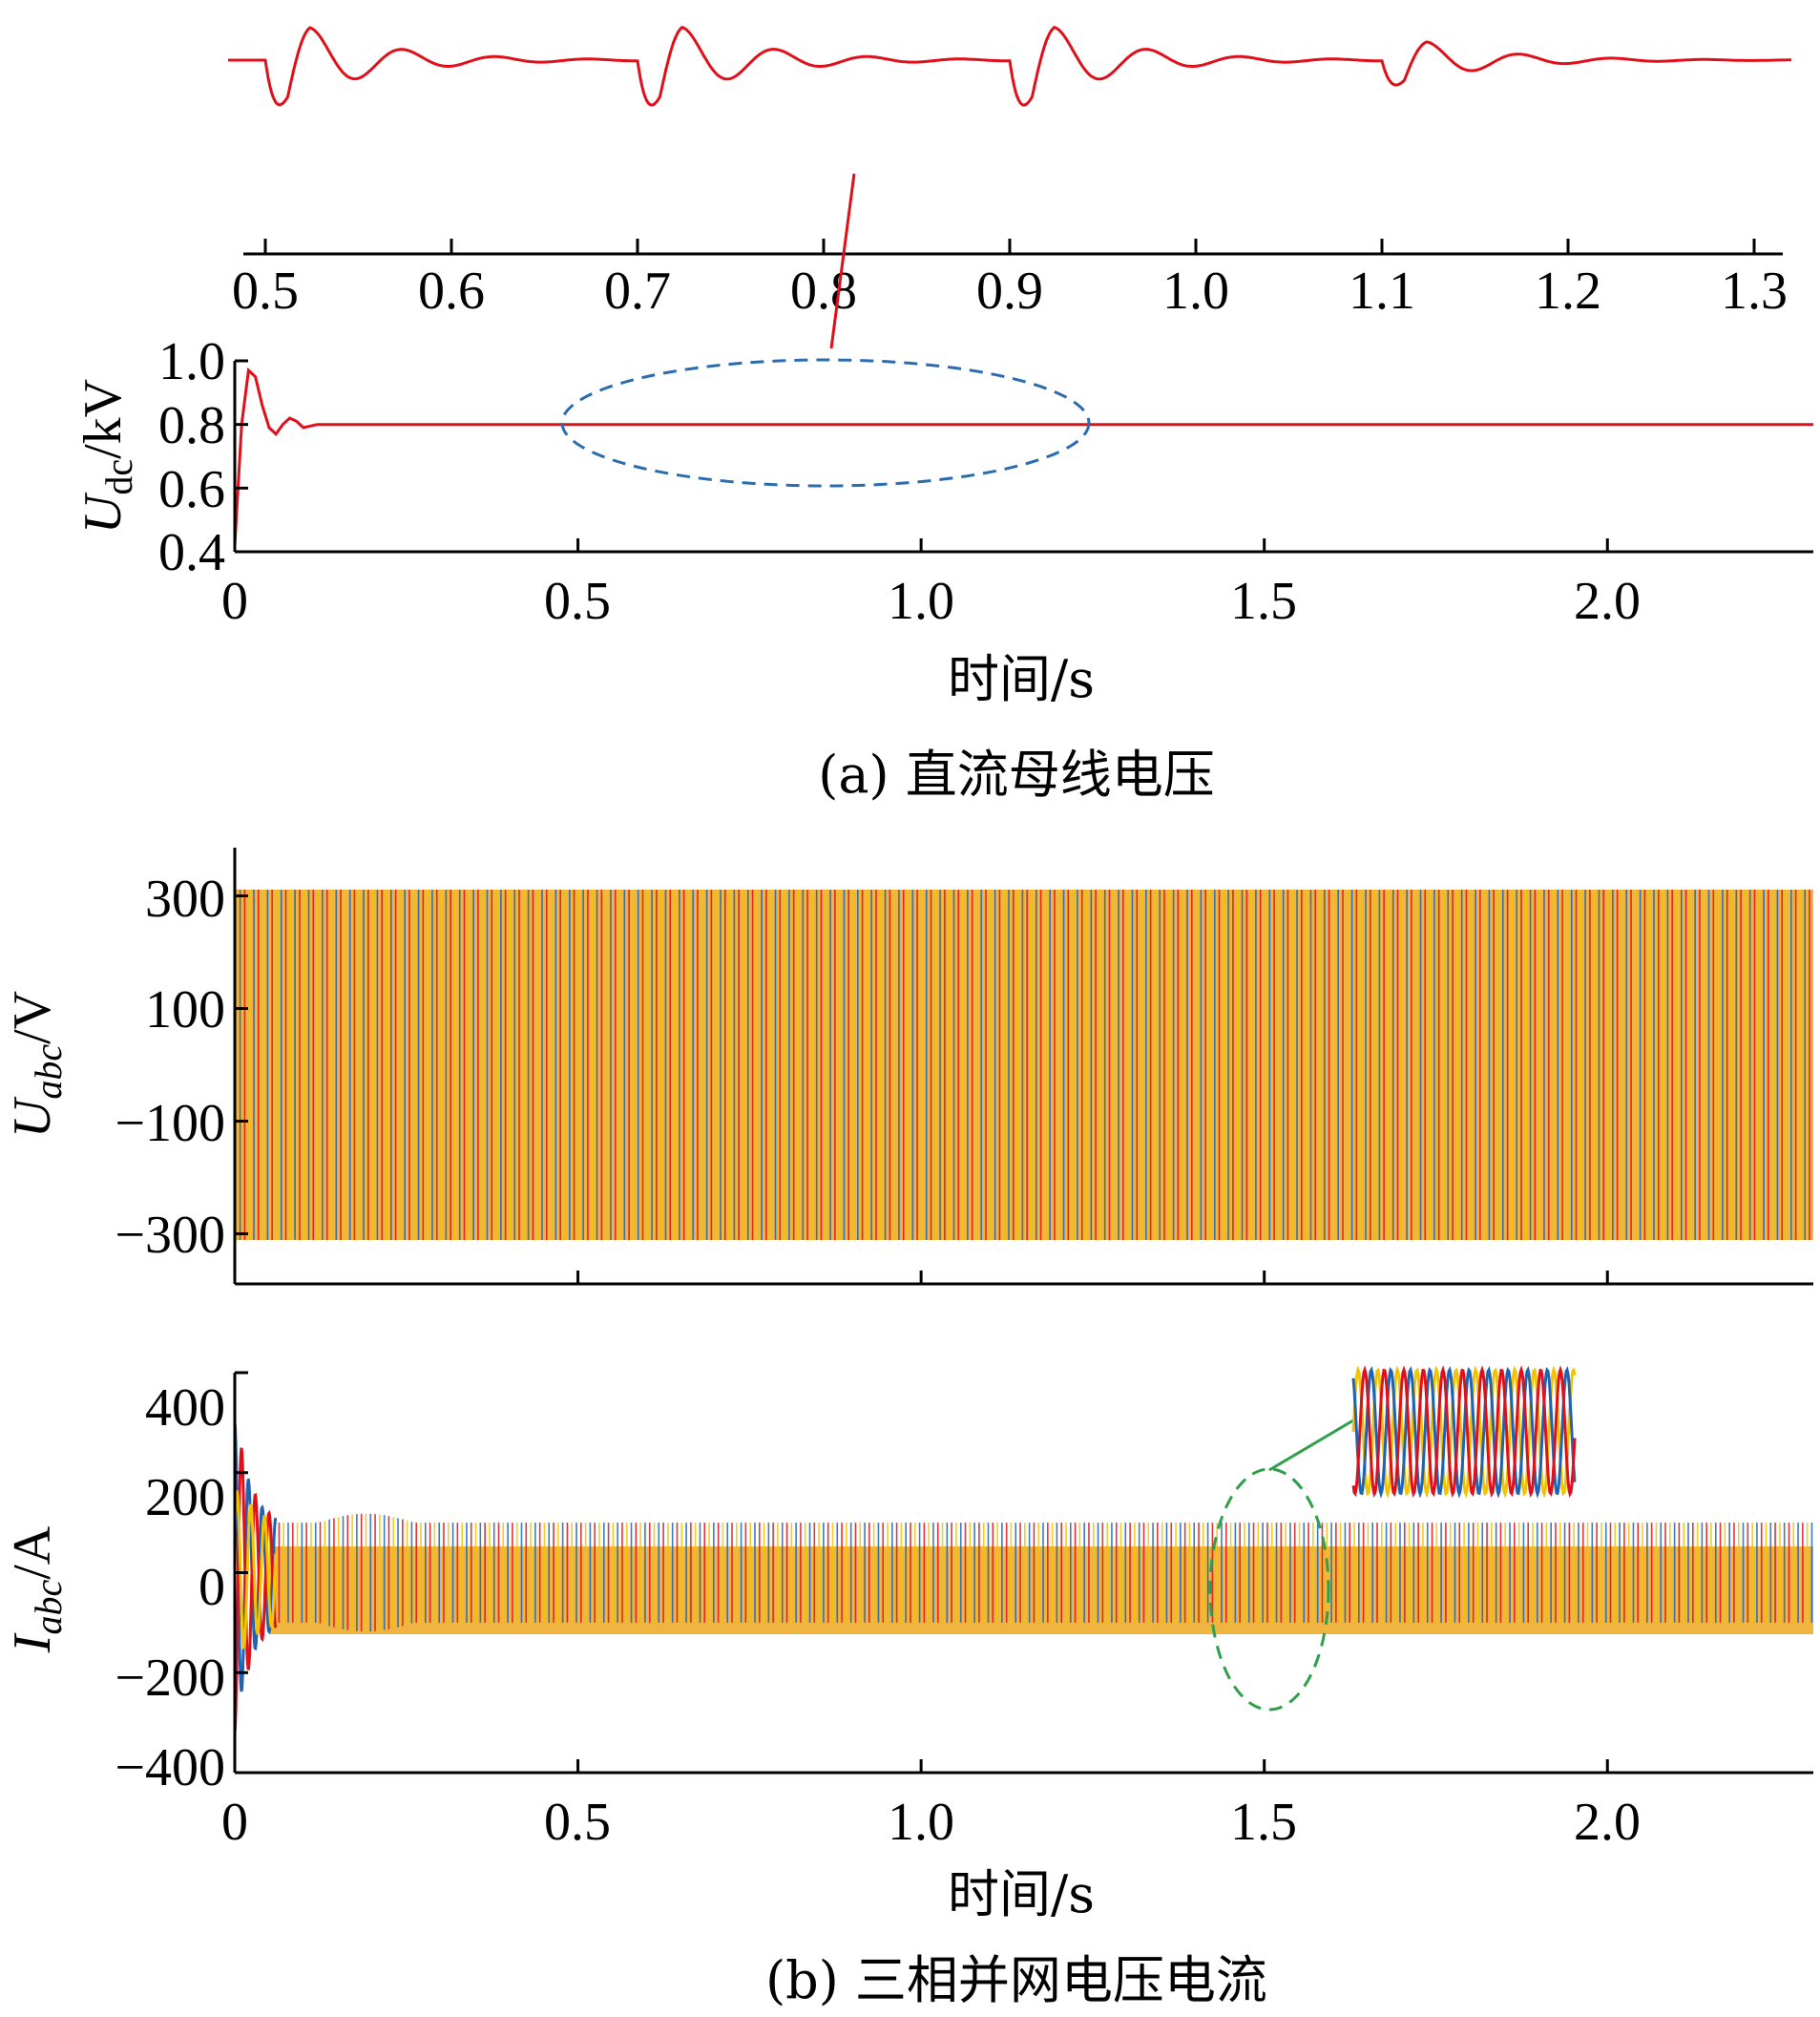  I want to click on bc-x-tick-label: 2.0, so click(1607, 1822).